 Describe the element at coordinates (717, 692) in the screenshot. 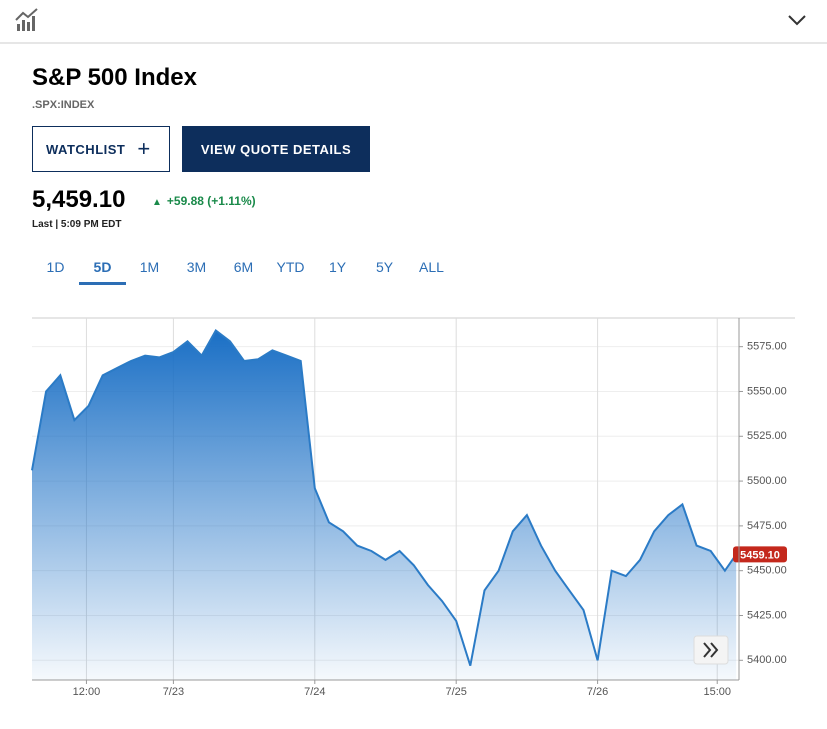

I see `x-tick-label: 15:00` at that location.